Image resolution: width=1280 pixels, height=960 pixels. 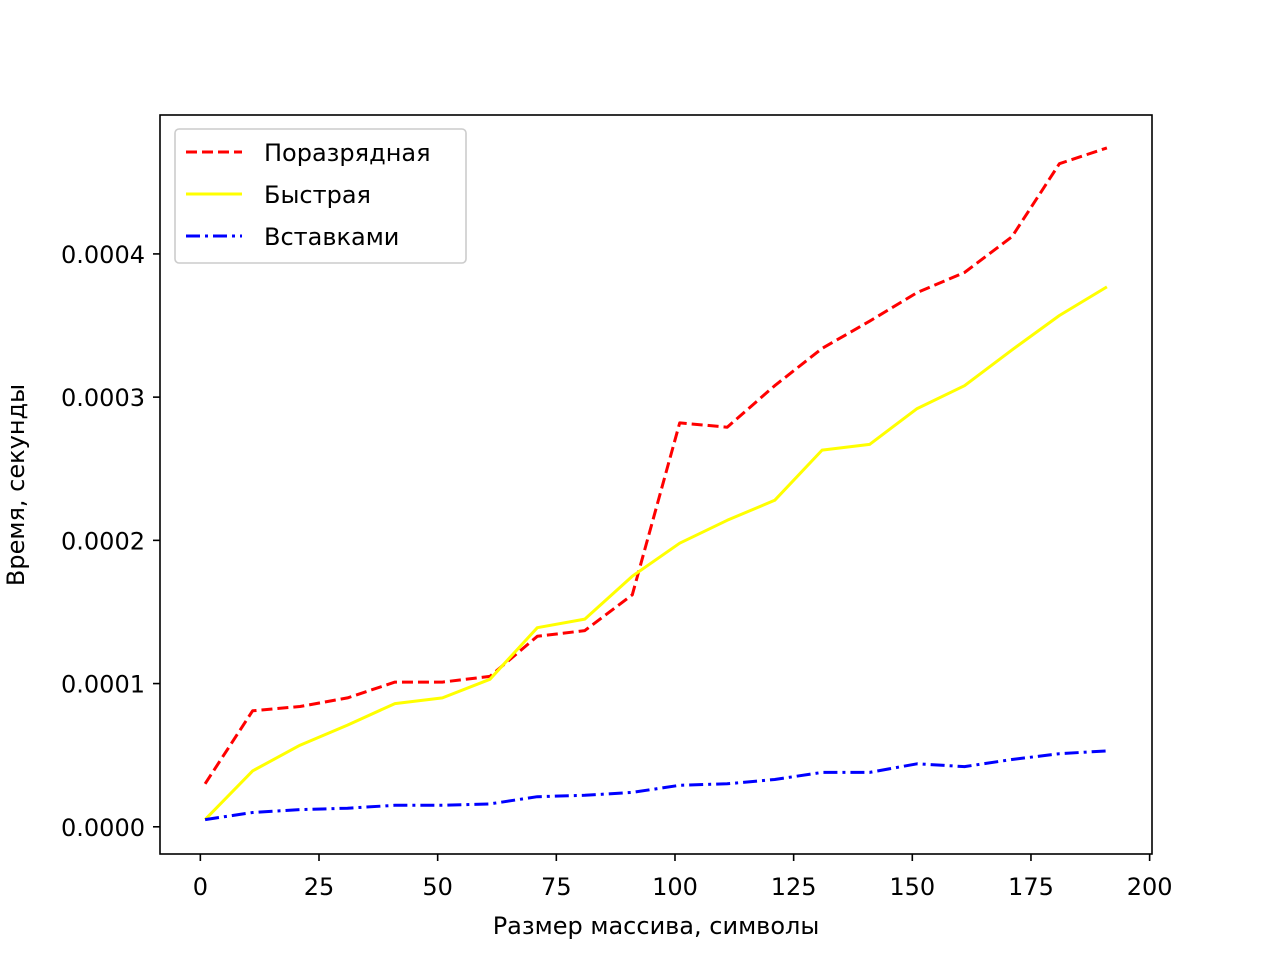 What do you see at coordinates (656, 926) in the screenshot?
I see `x-axis-label: Размер массива, символы` at bounding box center [656, 926].